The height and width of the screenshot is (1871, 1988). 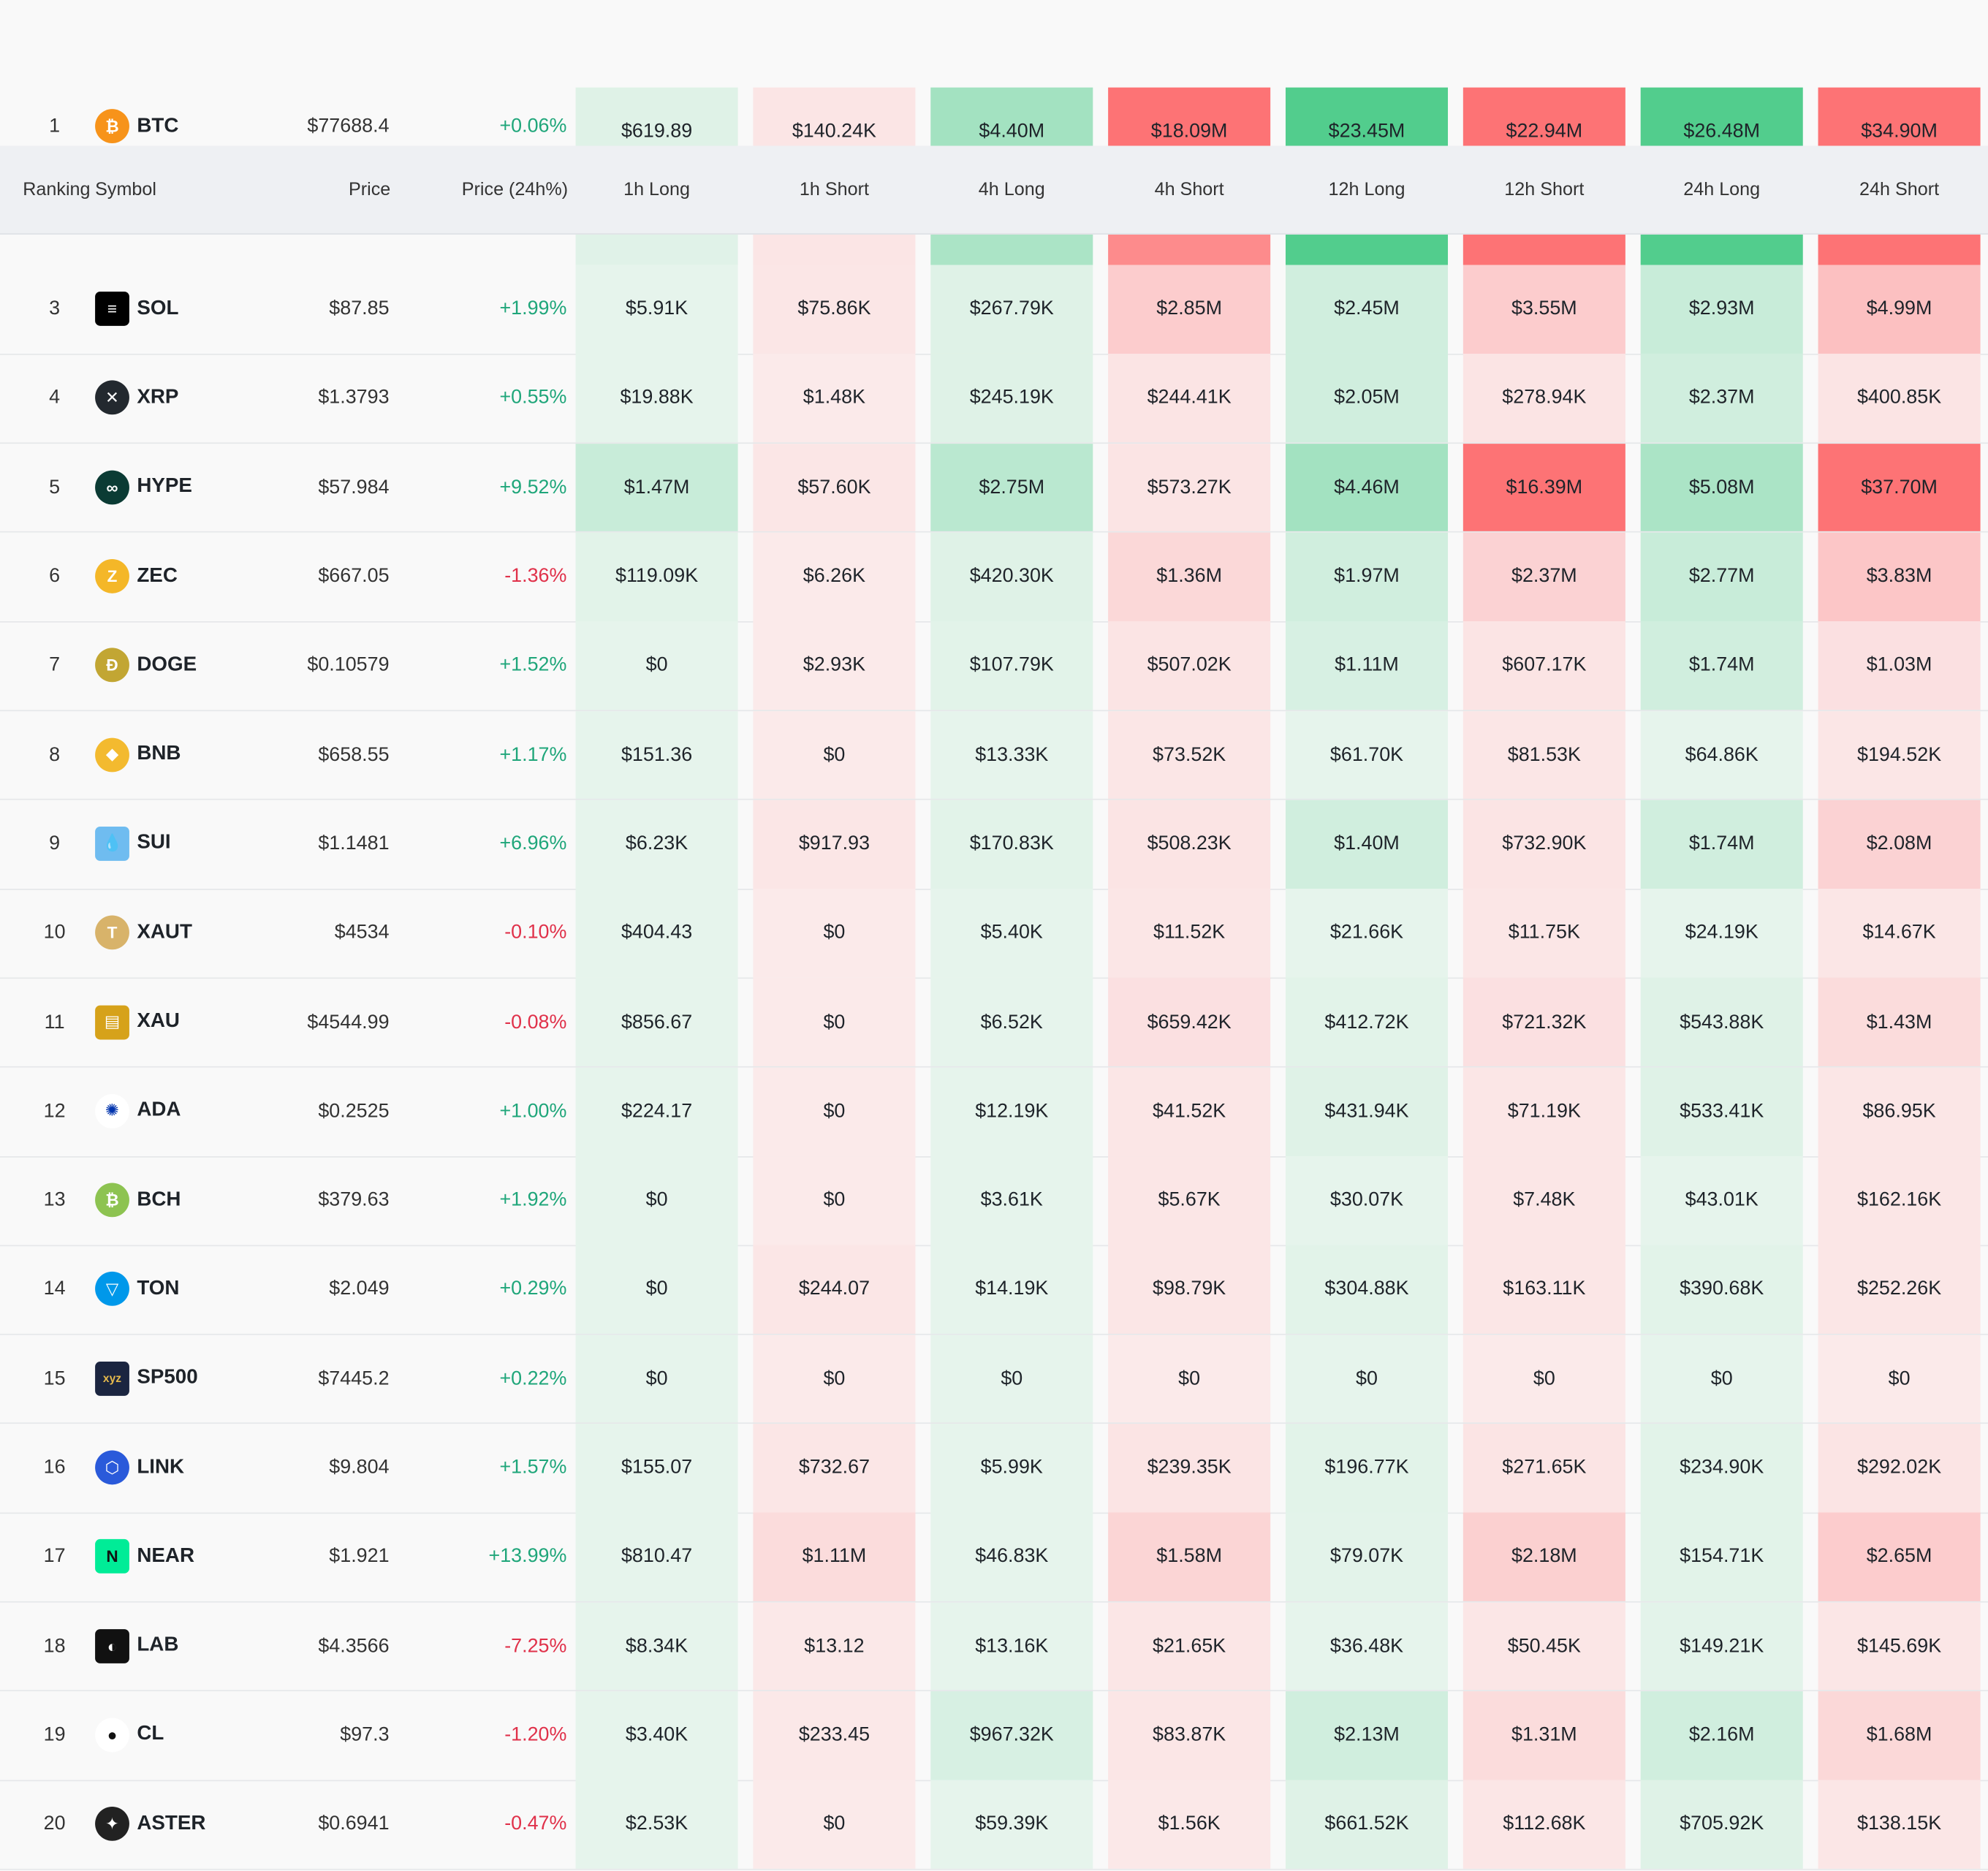 I want to click on heat-cell: $2.08M, so click(x=1899, y=844).